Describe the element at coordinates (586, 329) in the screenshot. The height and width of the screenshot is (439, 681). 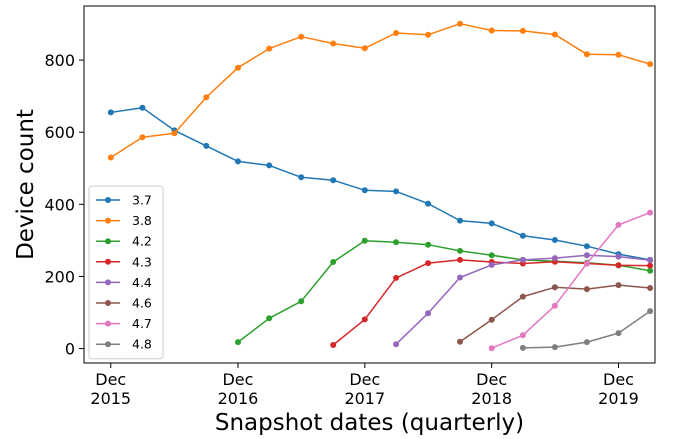
I see `series-4.8` at that location.